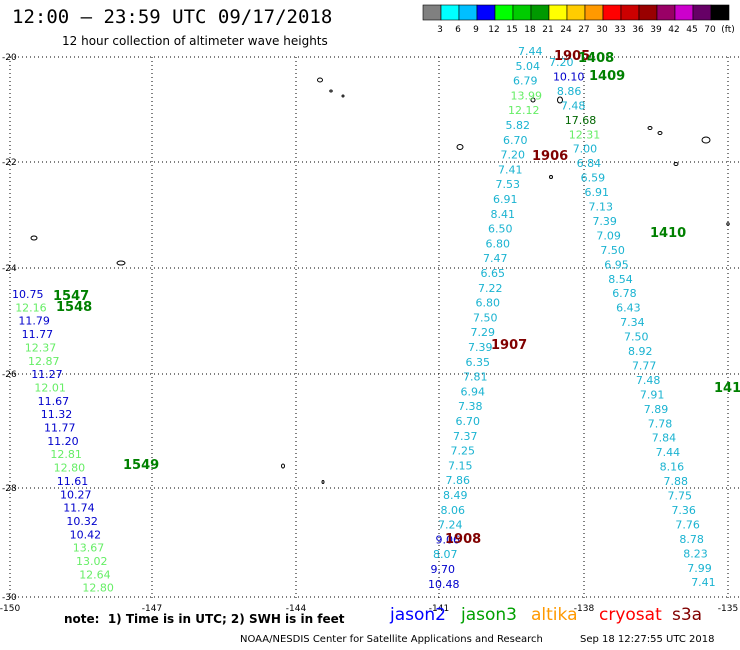  What do you see at coordinates (585, 134) in the screenshot?
I see `wave-height-value: 12.31` at bounding box center [585, 134].